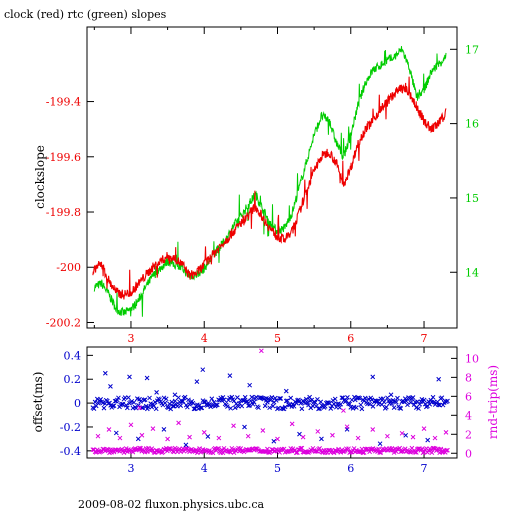 Image resolution: width=512 pixels, height=512 pixels. Describe the element at coordinates (472, 198) in the screenshot. I see `top-y2-tick-label: 15` at that location.